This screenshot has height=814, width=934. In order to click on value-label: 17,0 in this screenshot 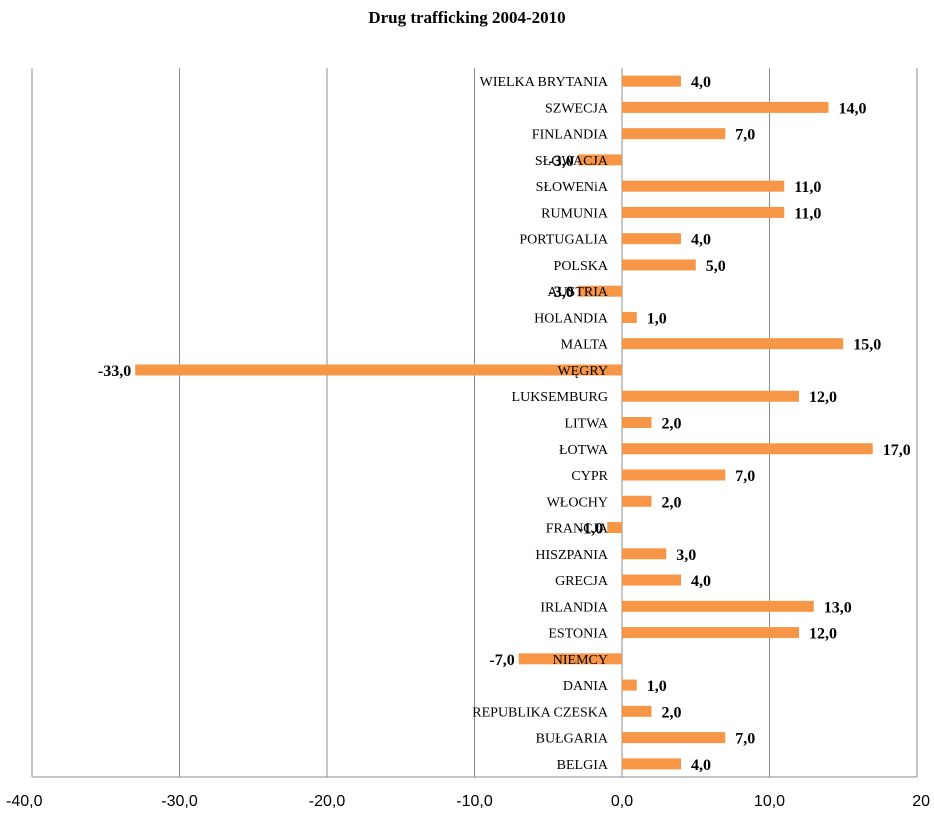, I will do `click(897, 450)`.